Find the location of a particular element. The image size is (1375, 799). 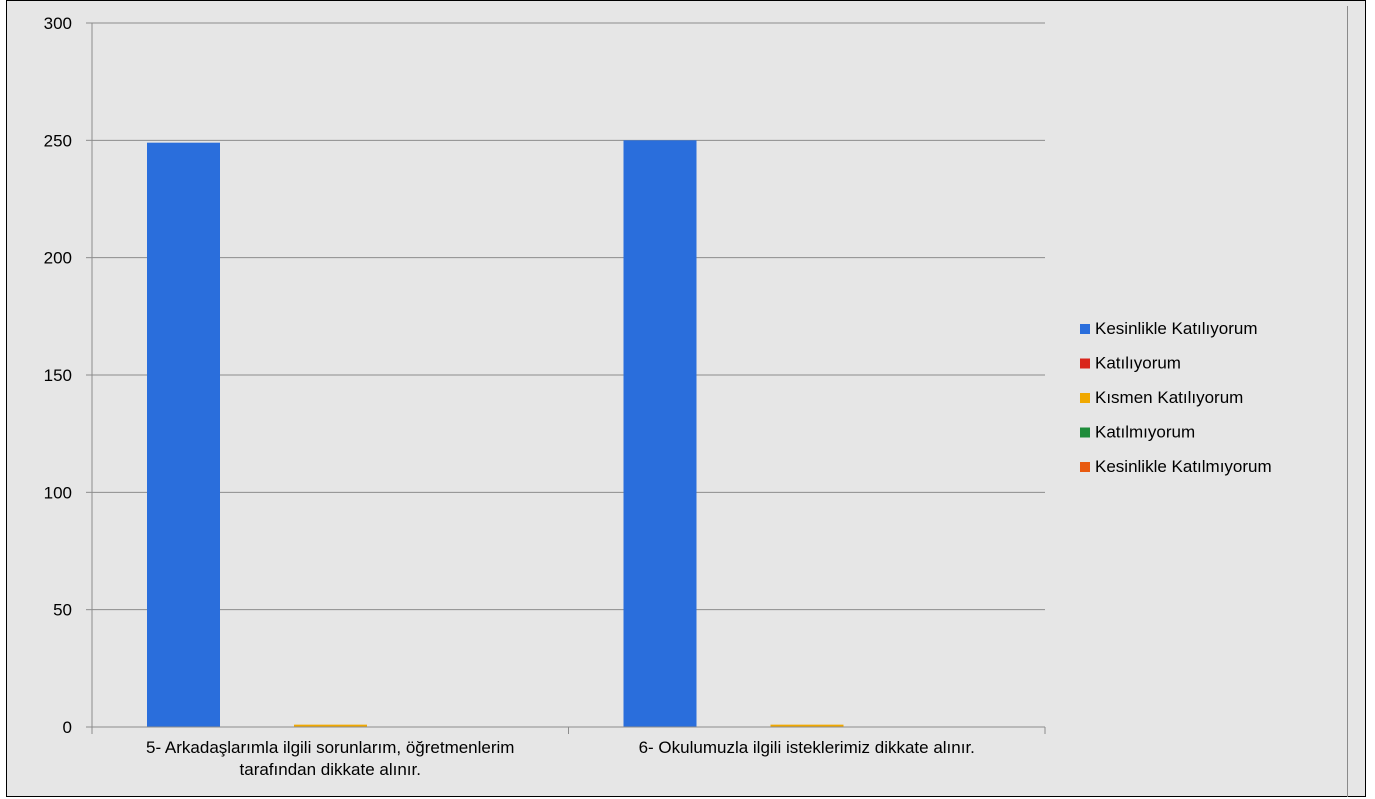

y-tick-label: 0 is located at coordinates (67, 727).